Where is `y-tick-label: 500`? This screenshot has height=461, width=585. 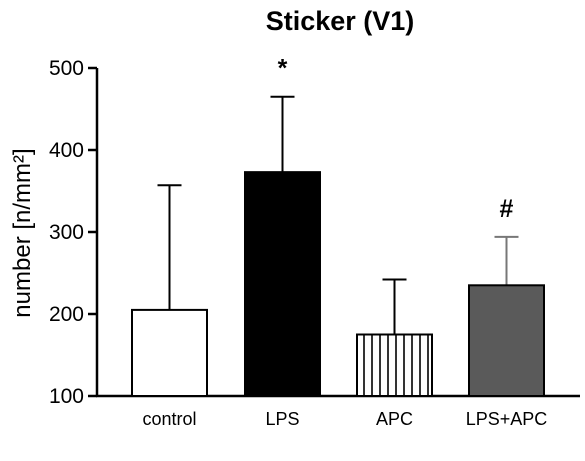 y-tick-label: 500 is located at coordinates (66, 68).